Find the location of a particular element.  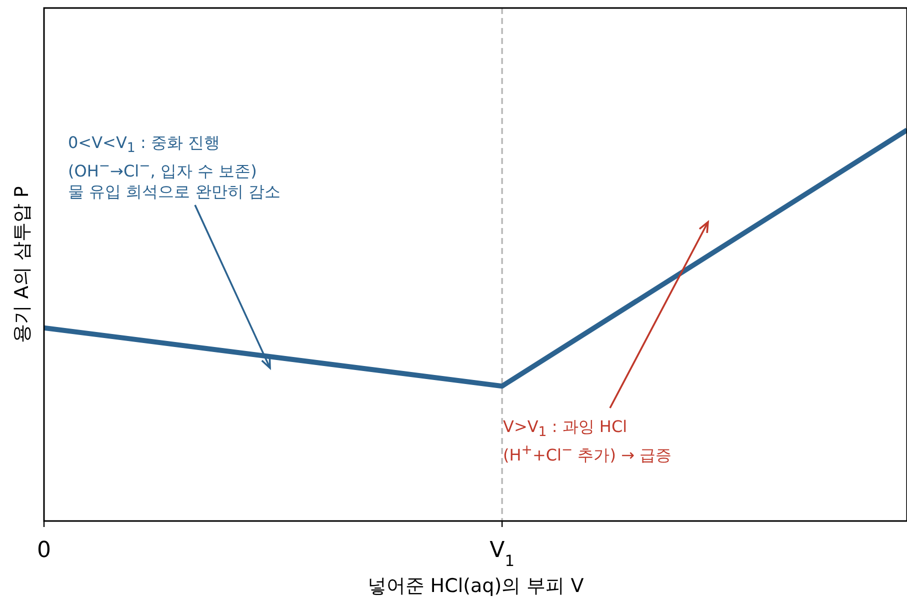

xtick: 0 is located at coordinates (44, 550).